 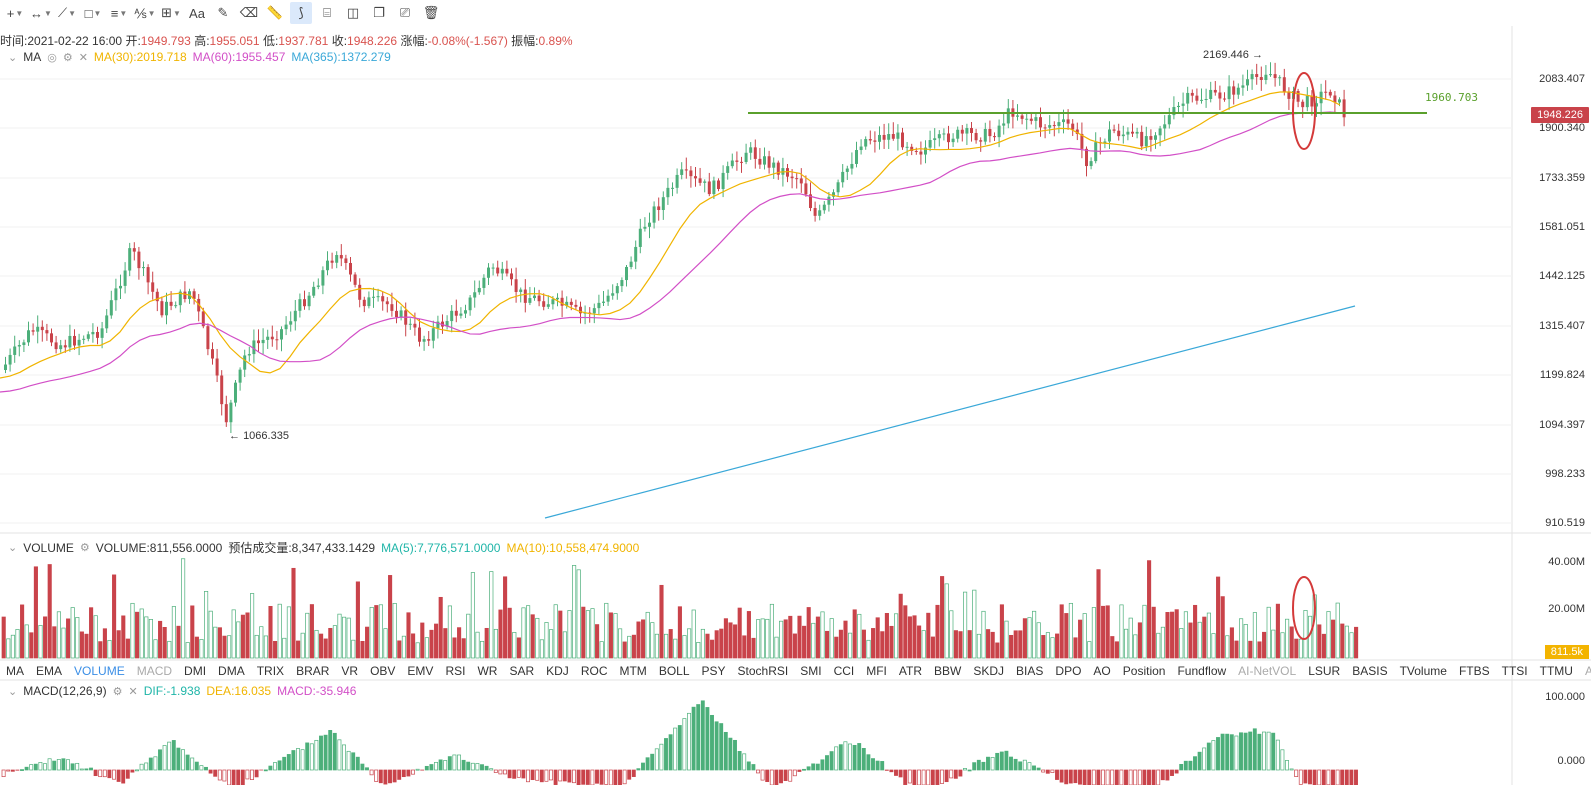 I want to click on tab-ttmu: TTMU, so click(x=1556, y=671).